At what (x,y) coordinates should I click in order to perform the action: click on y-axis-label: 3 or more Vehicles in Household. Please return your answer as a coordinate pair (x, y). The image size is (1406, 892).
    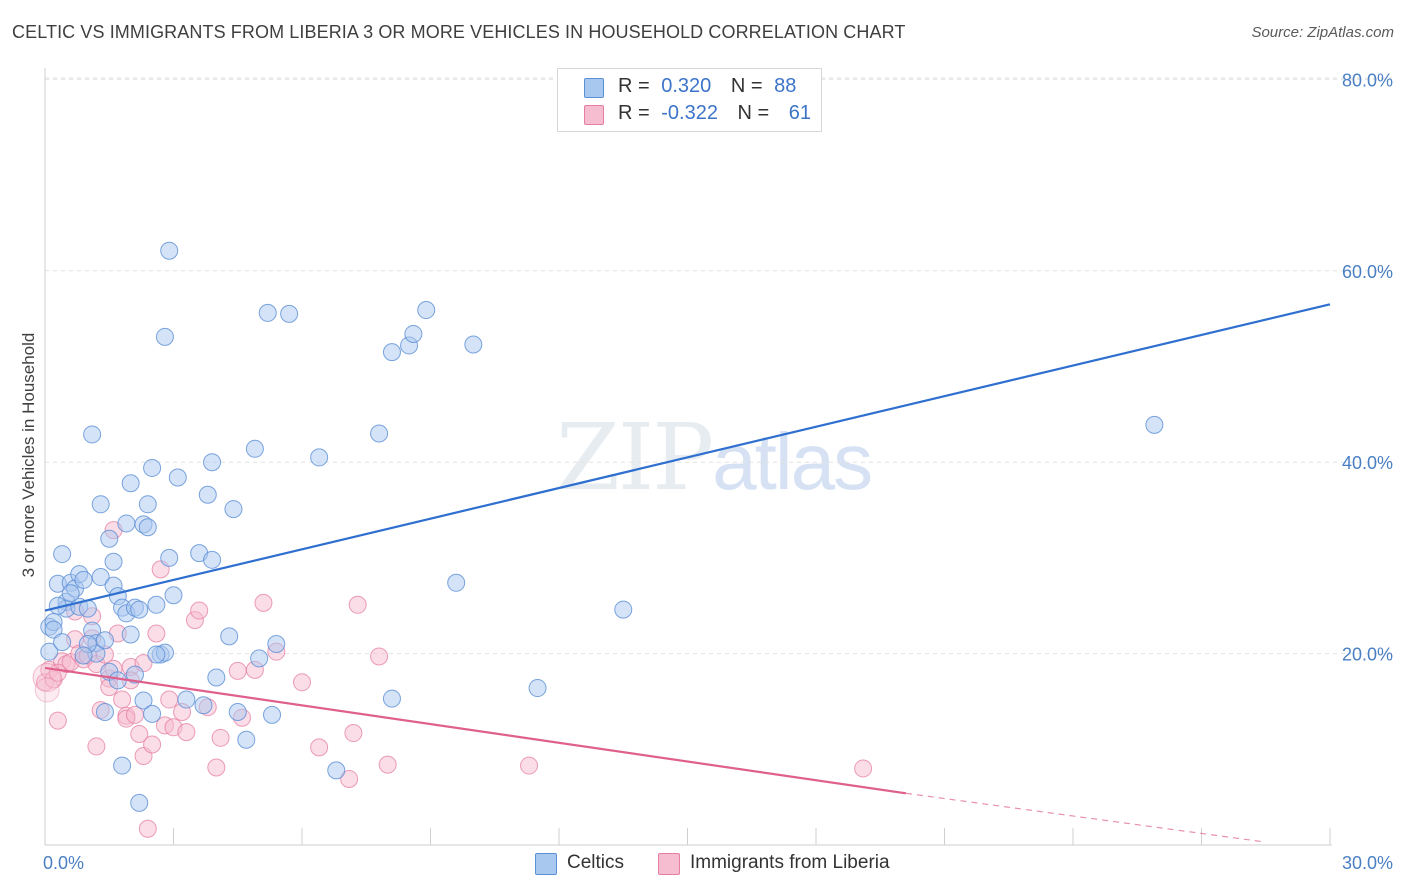
    Looking at the image, I should click on (28, 455).